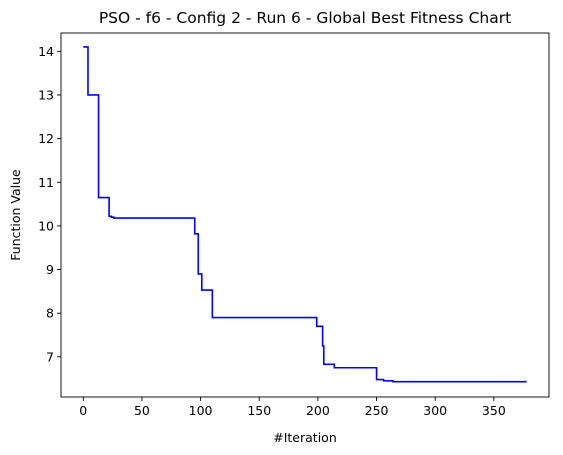 This screenshot has width=563, height=455. I want to click on x-tick-label: 50, so click(142, 410).